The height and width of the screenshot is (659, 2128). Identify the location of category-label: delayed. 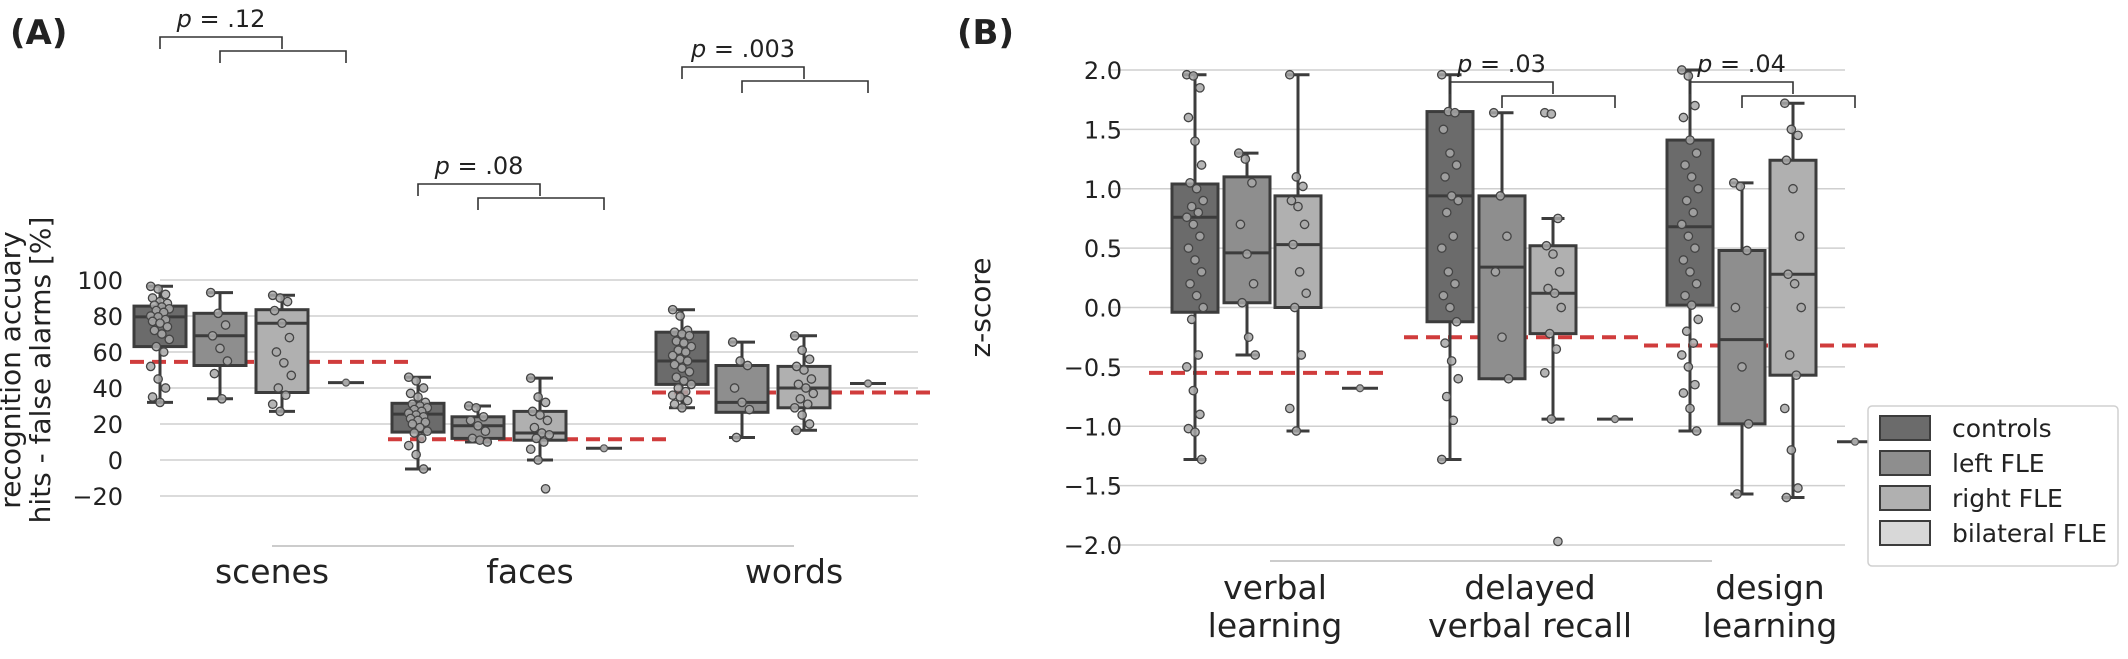
(1529, 587).